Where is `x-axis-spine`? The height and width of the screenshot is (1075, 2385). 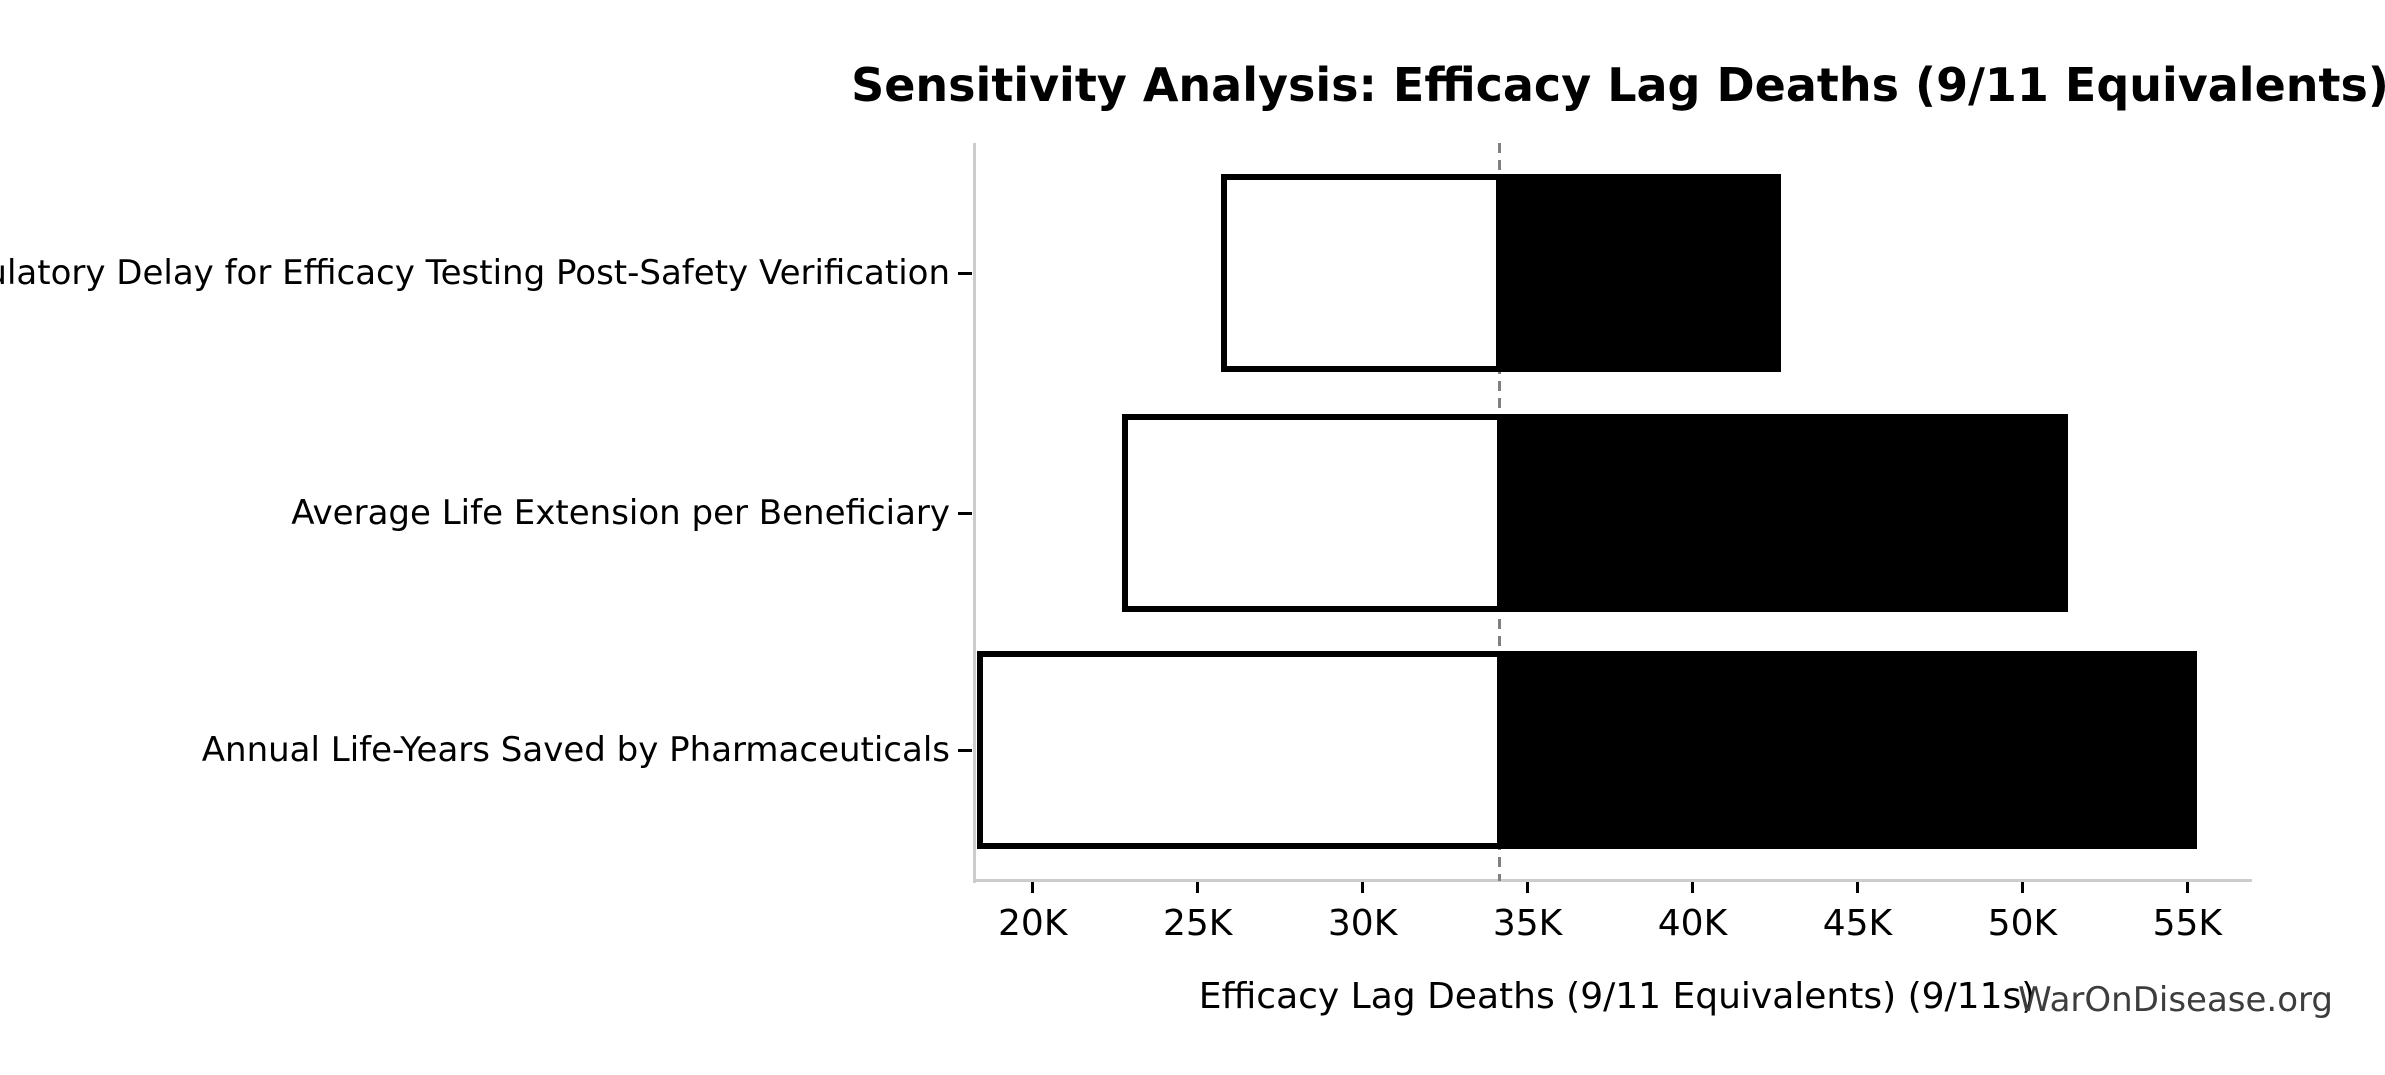 x-axis-spine is located at coordinates (1612, 880).